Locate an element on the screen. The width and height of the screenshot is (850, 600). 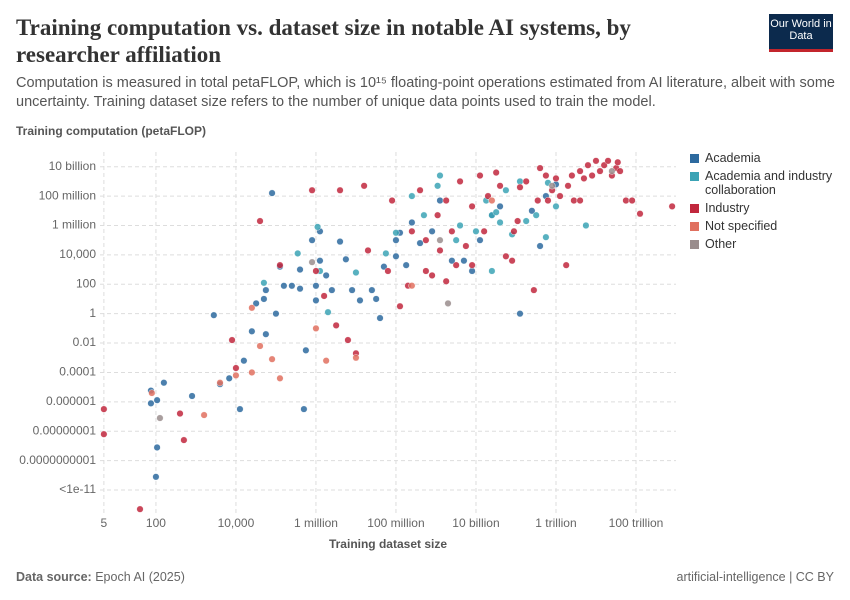
legend-item: Industry is located at coordinates (765, 208).